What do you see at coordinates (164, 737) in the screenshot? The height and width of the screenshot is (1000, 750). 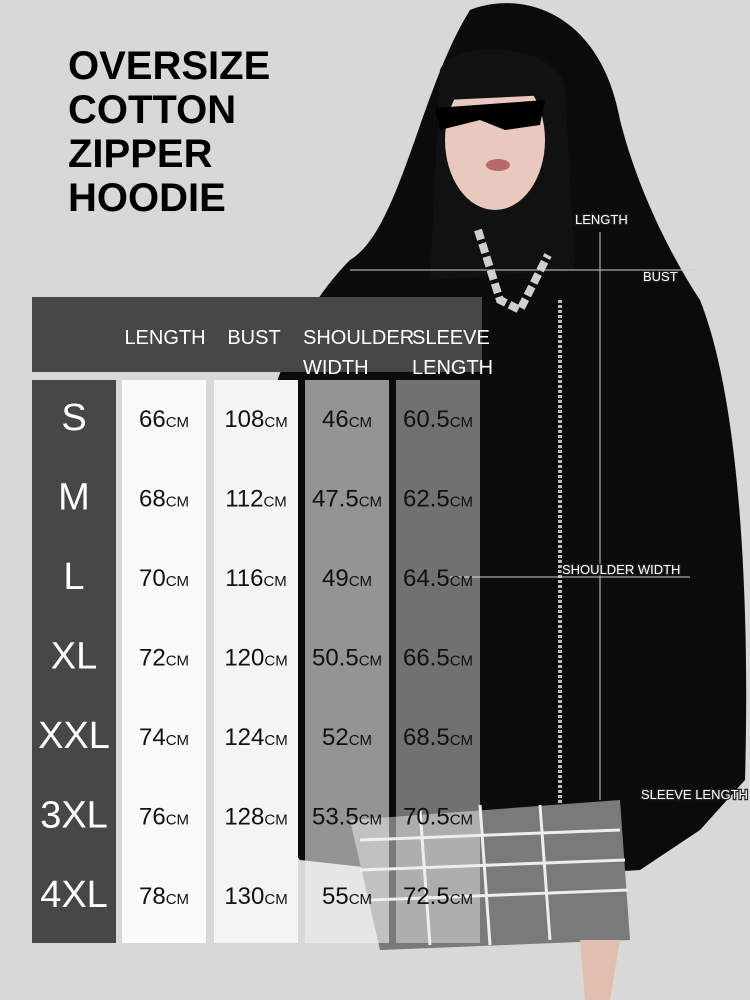 I see `measurement: 74CM` at bounding box center [164, 737].